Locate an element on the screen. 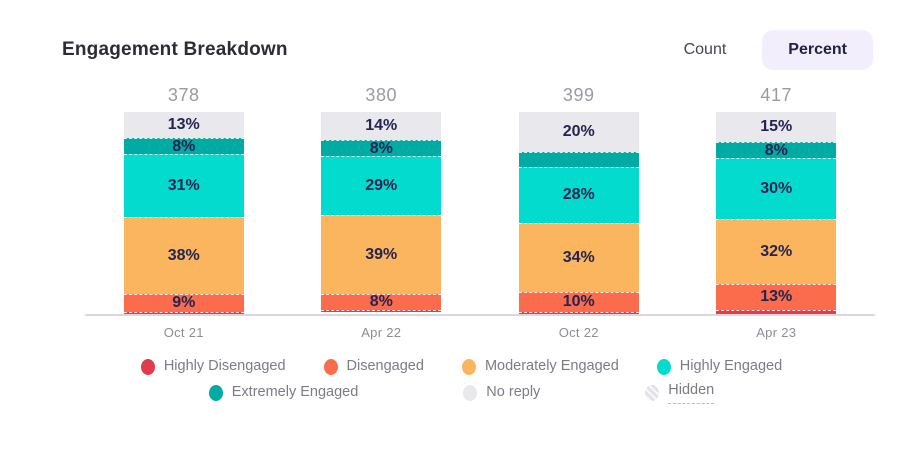  bar-segment-highly-engaged: 29% is located at coordinates (381, 185).